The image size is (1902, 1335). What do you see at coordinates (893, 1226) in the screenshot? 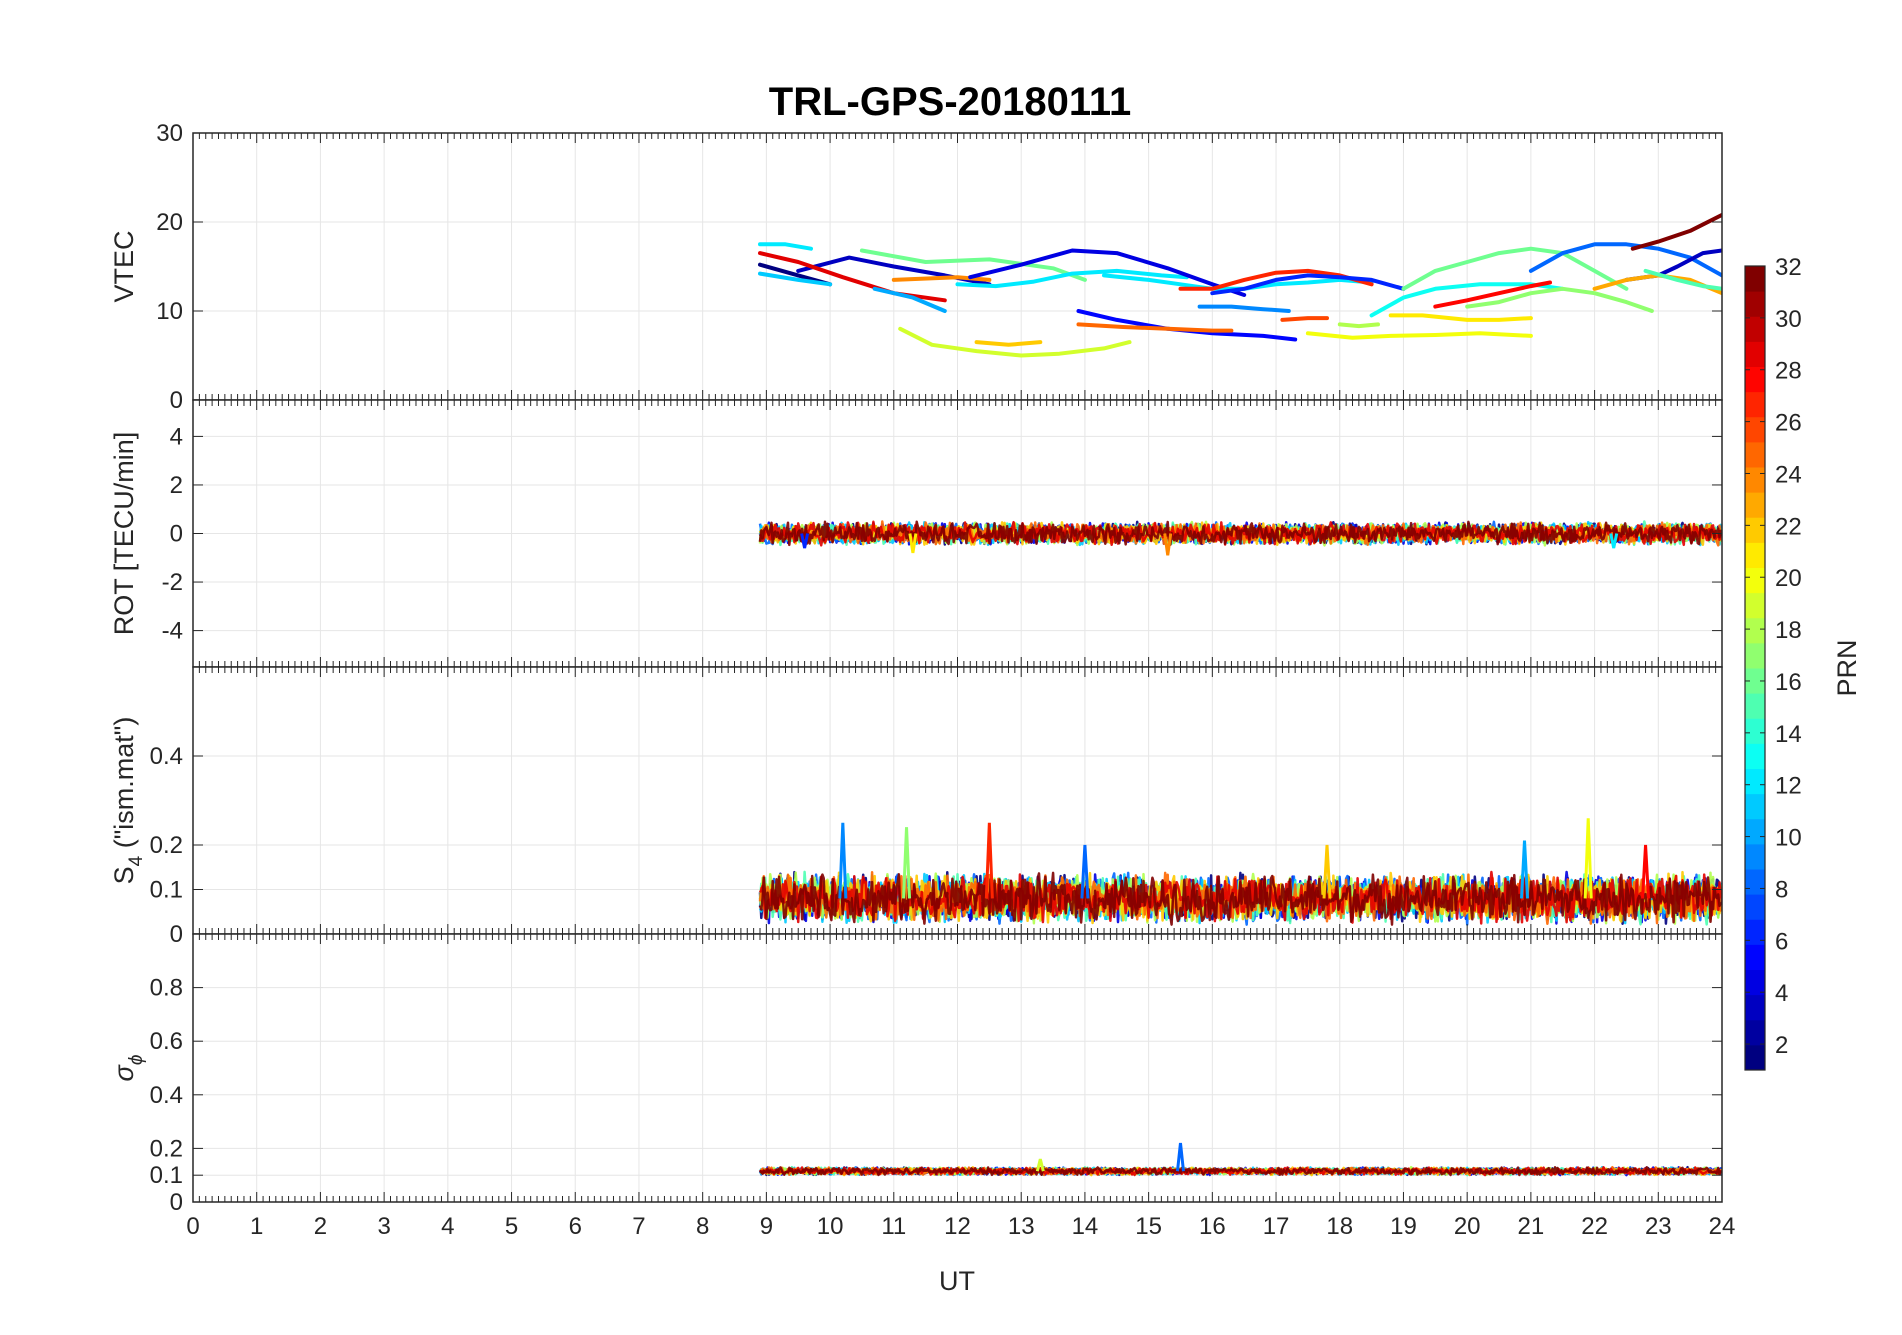
I see `x-tick-label: 11` at bounding box center [893, 1226].